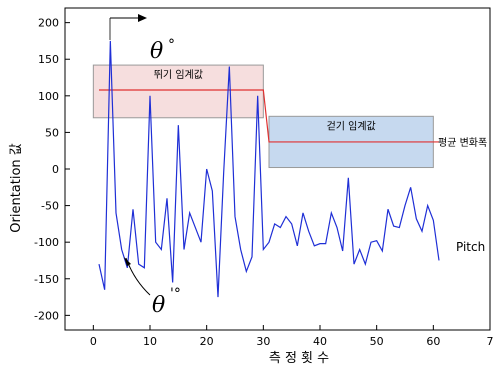  I want to click on theta-degree-bottom: '°, so click(175, 294).